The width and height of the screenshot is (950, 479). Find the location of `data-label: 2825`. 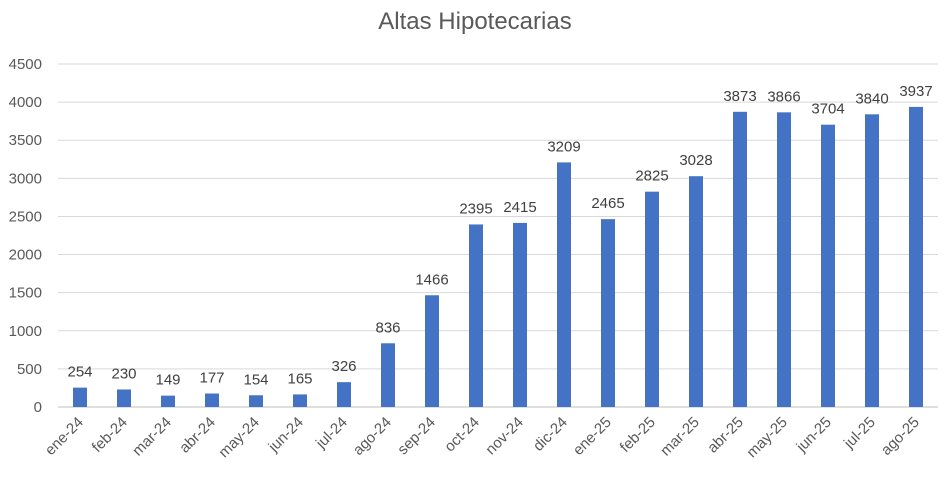

data-label: 2825 is located at coordinates (651, 176).